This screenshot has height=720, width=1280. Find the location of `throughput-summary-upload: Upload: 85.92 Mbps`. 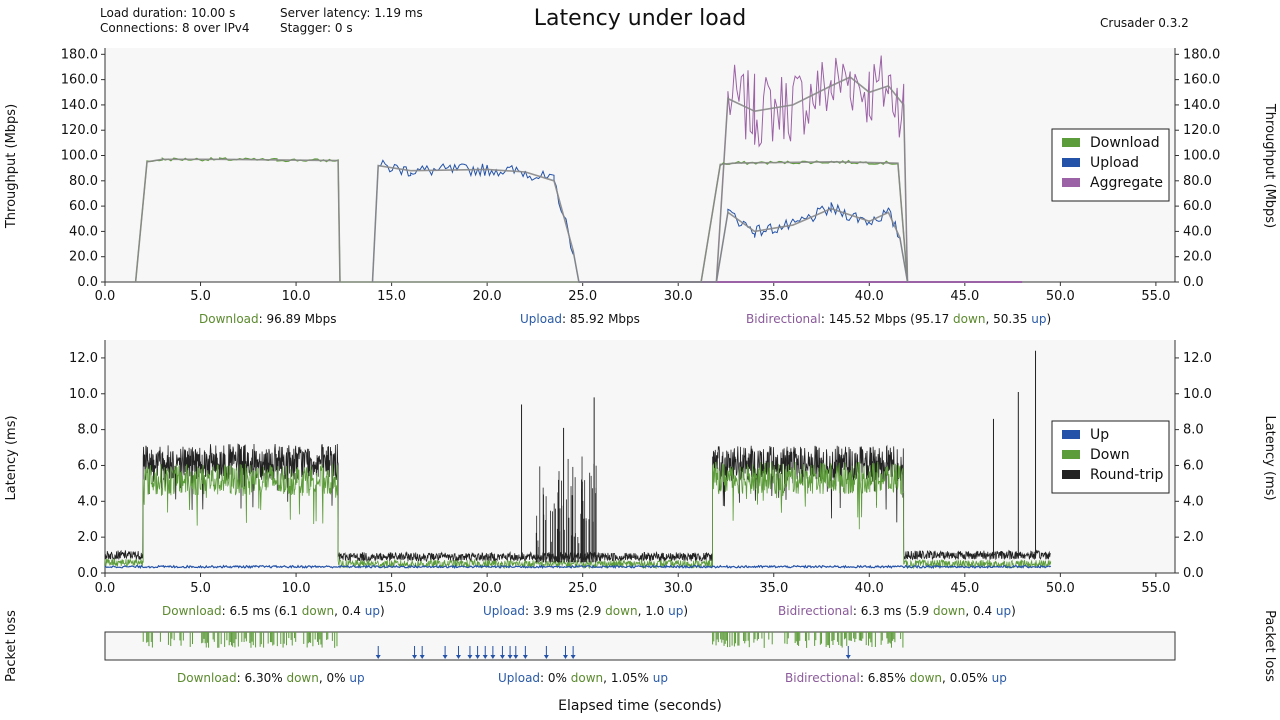

throughput-summary-upload: Upload: 85.92 Mbps is located at coordinates (580, 319).